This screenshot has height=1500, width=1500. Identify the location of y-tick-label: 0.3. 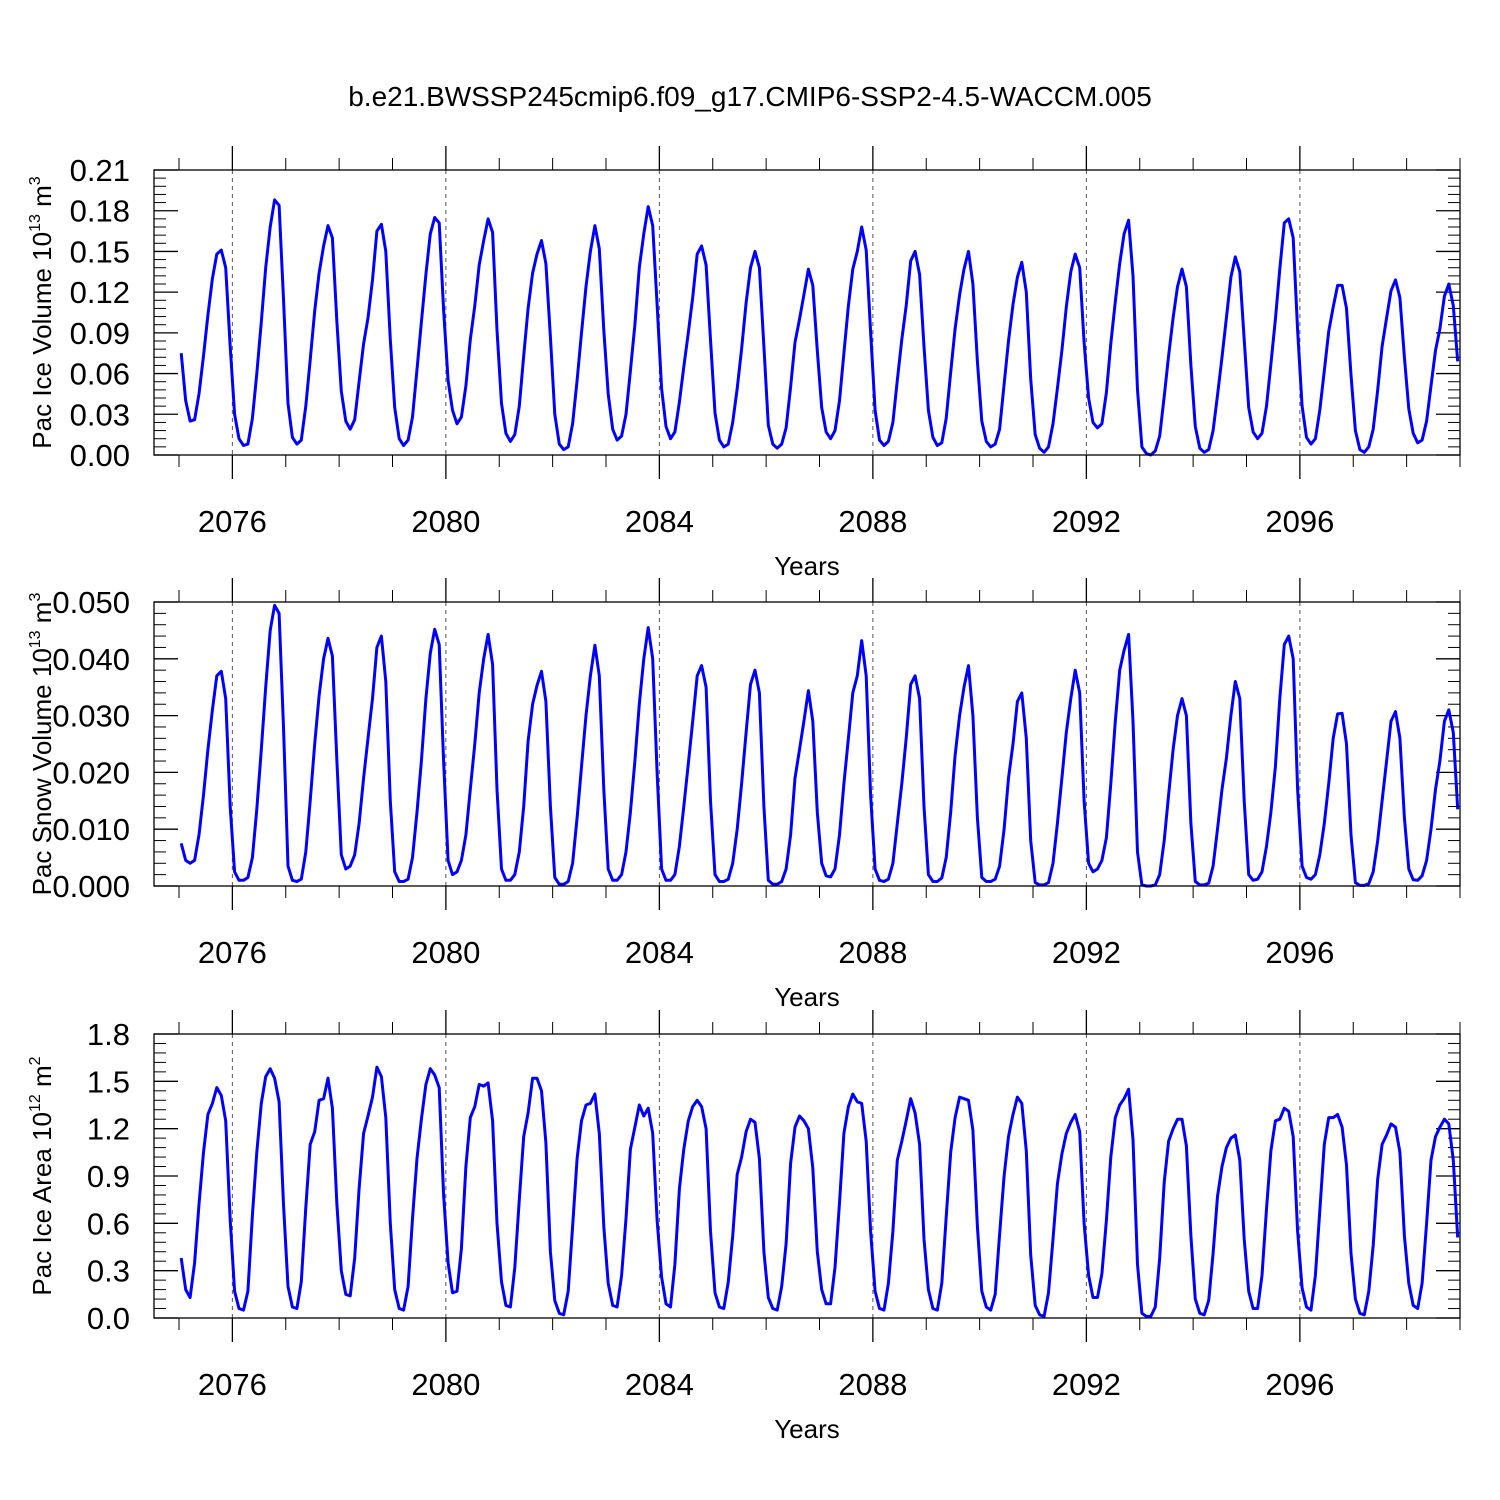
(108, 1271).